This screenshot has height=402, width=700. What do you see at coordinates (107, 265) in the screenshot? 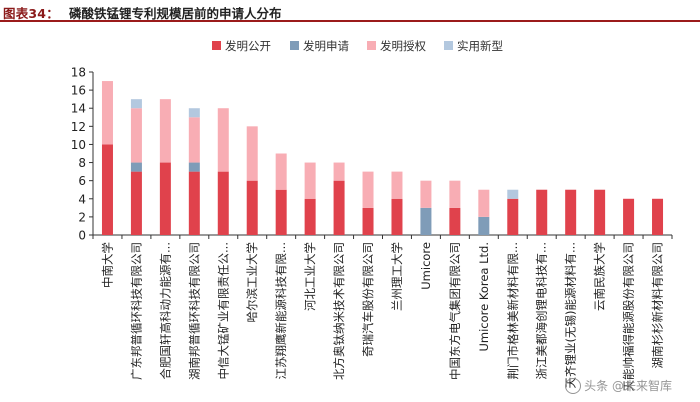
I see `x-tick-label: 中南大学` at bounding box center [107, 265].